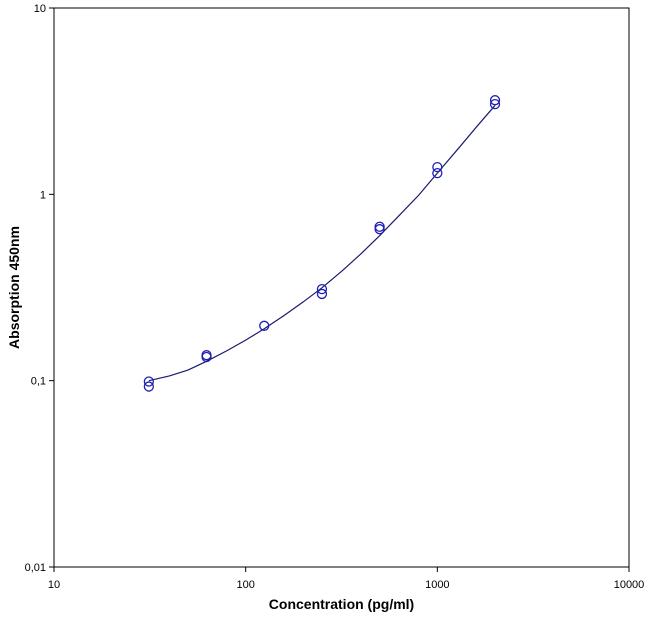 The height and width of the screenshot is (618, 650). I want to click on x-axis-title: Concentration (pg/ml), so click(341, 604).